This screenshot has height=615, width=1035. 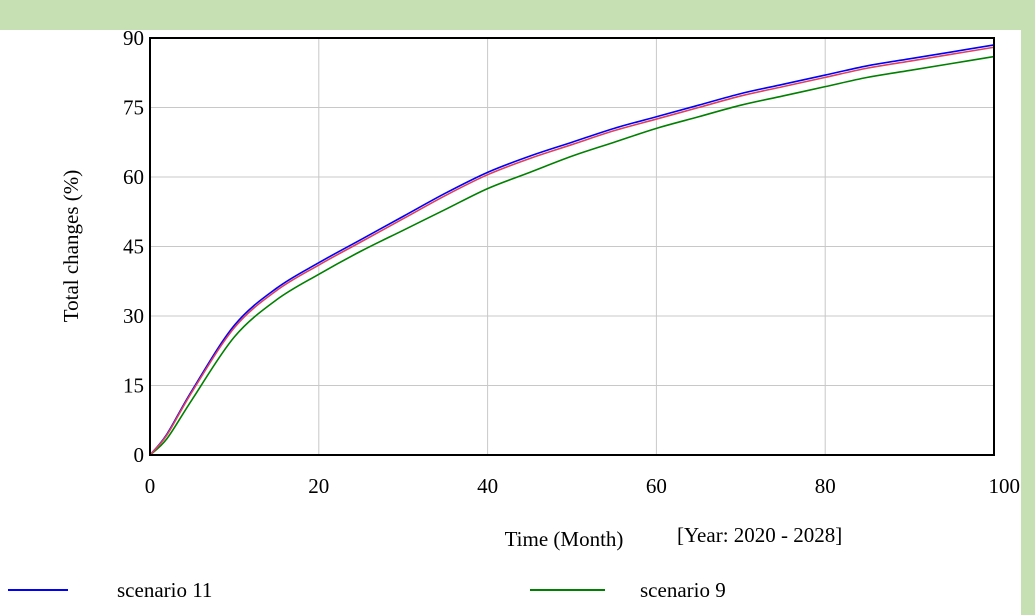 I want to click on y-tick-label: 90, so click(x=133, y=38).